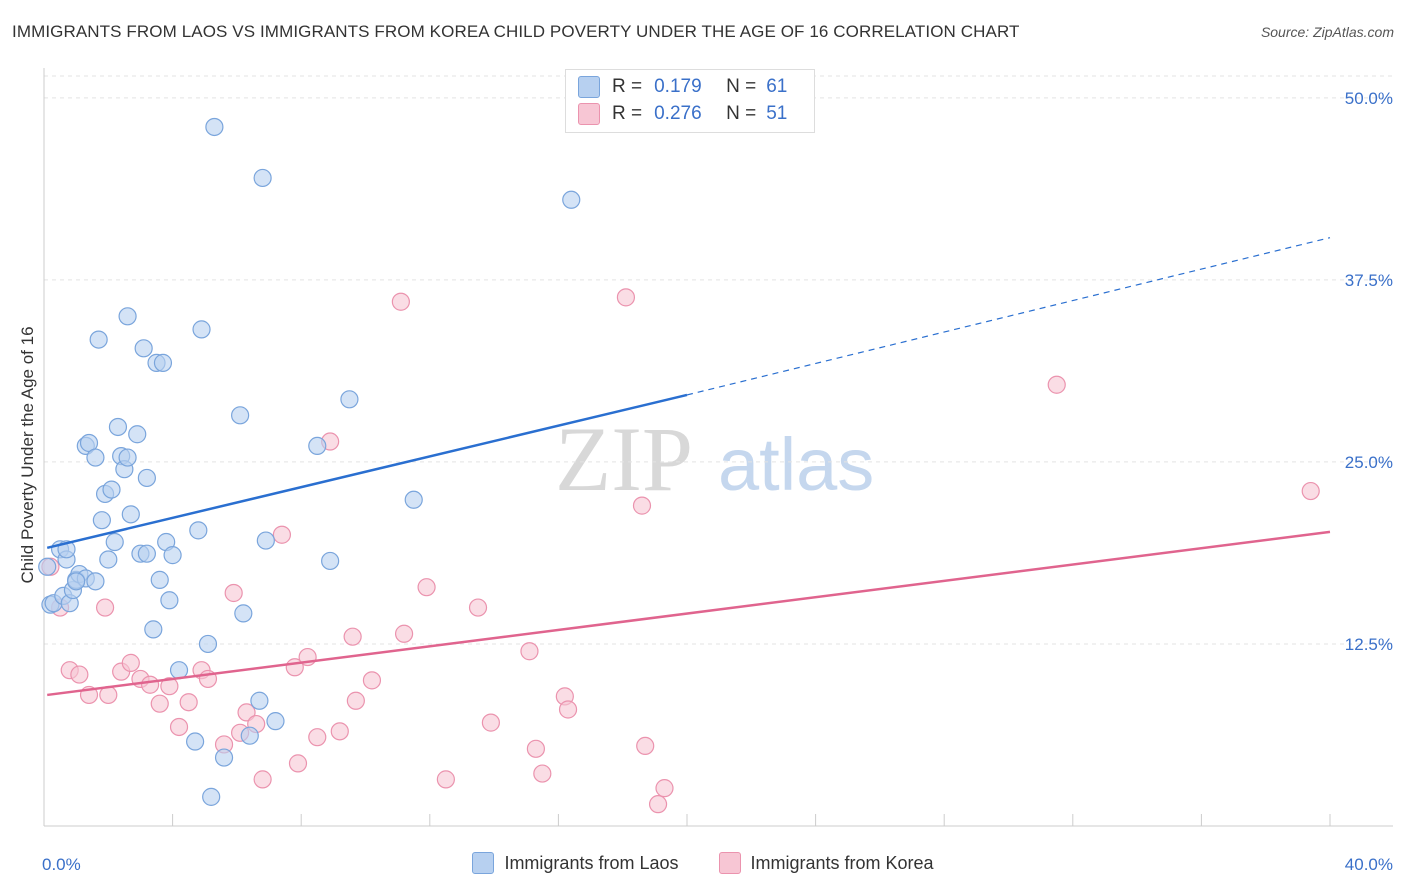  I want to click on r-value: 0.276, so click(678, 113).